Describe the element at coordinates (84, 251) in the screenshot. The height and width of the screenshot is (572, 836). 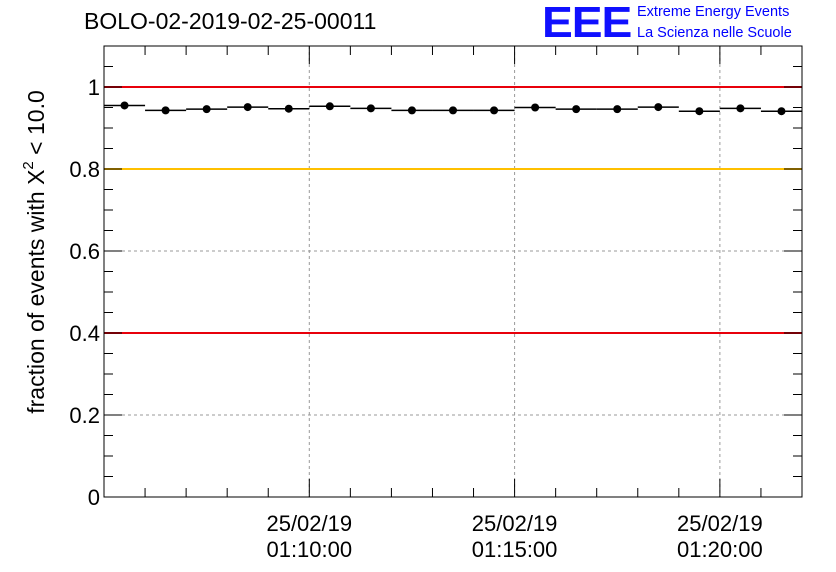
I see `y-tick-label: 0.6` at that location.